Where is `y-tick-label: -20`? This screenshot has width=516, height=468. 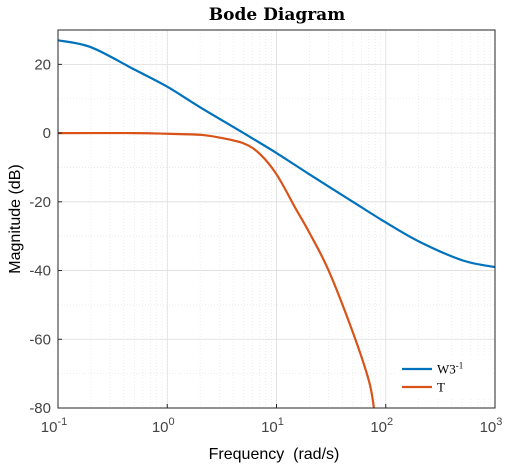
y-tick-label: -20 is located at coordinates (40, 202).